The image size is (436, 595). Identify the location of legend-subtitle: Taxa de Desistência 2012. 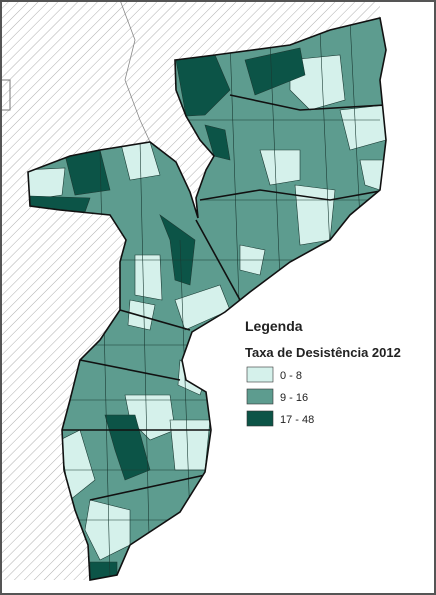
(323, 352).